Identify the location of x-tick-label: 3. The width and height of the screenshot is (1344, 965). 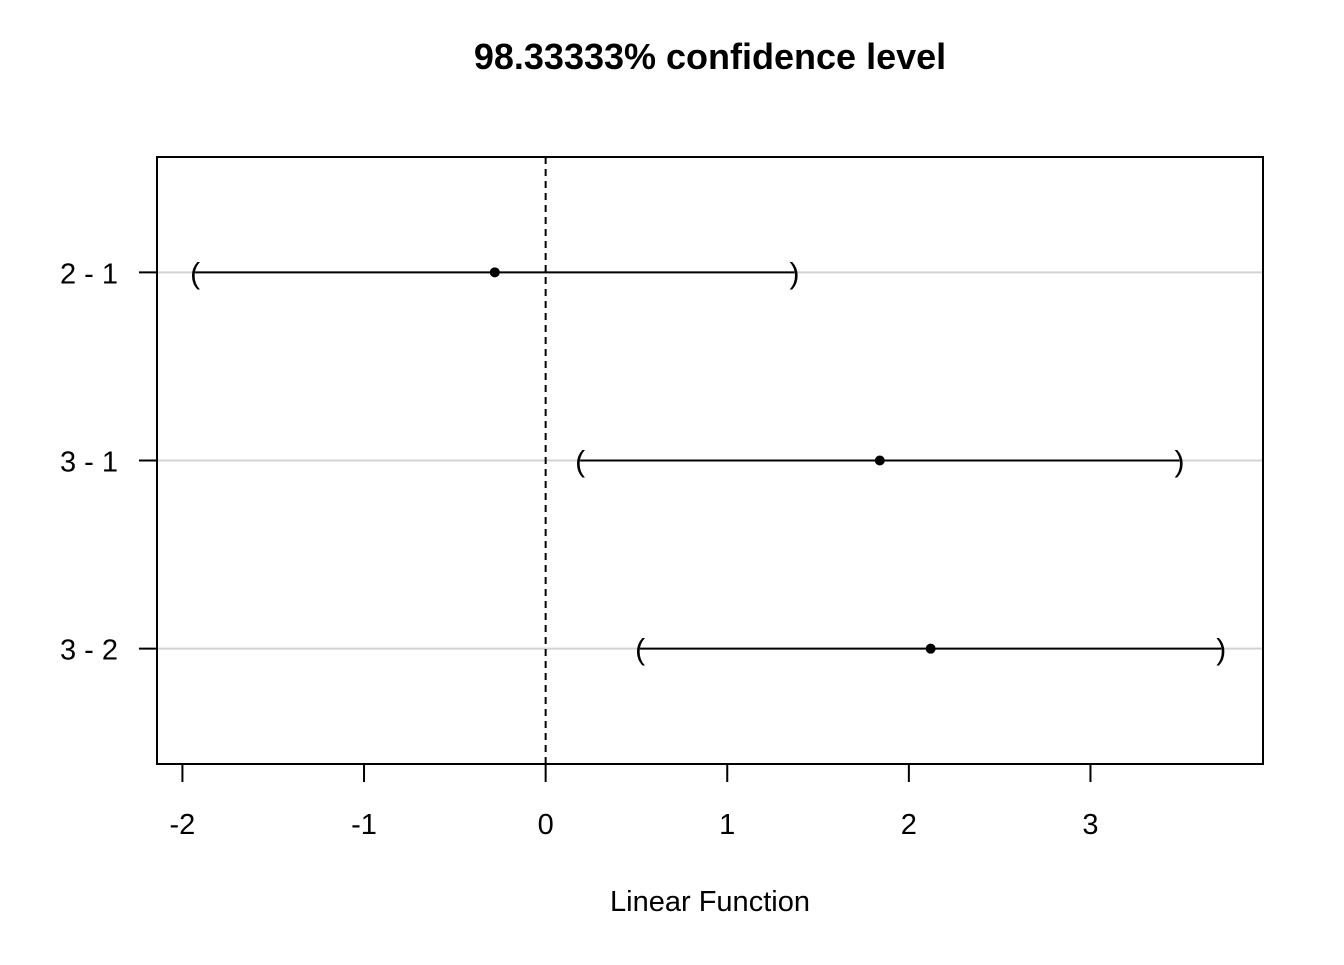
(1090, 825).